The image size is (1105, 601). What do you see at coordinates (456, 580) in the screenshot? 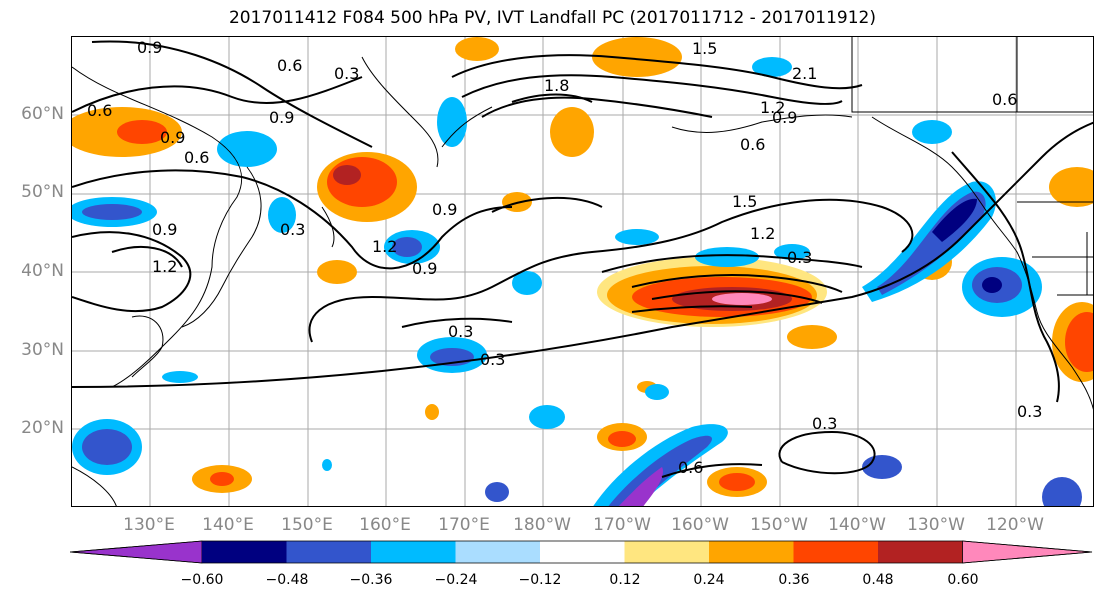
I see `colorbar-tick: −0.24` at bounding box center [456, 580].